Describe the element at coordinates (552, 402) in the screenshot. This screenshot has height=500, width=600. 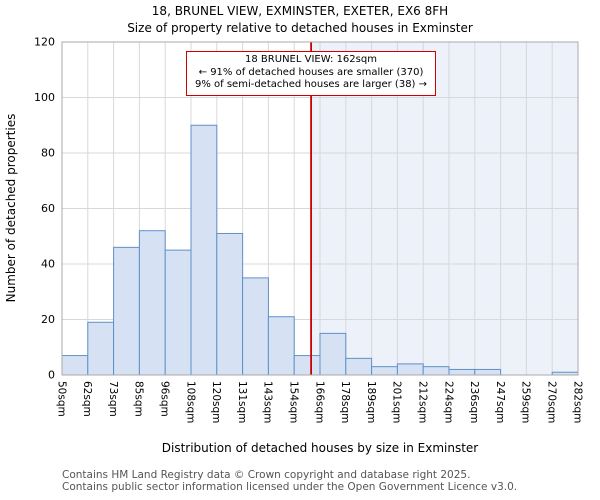
I see `x-tick-label: 270sqm` at that location.